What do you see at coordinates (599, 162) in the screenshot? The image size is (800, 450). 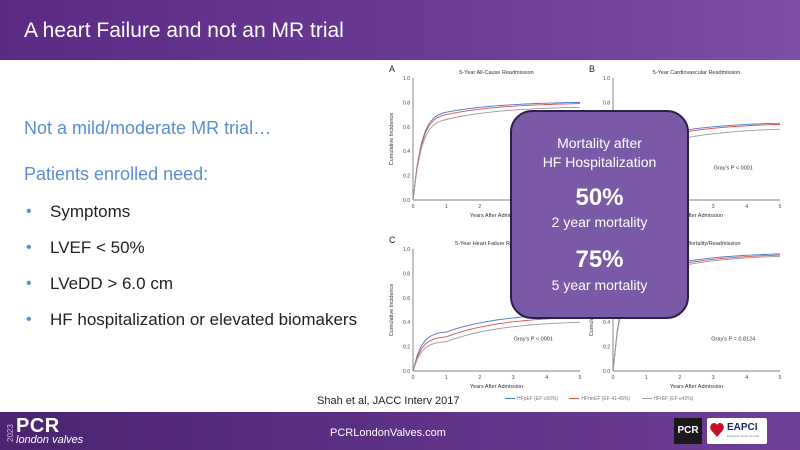 I see `callout-heading-line: HF Hospitalization` at bounding box center [599, 162].